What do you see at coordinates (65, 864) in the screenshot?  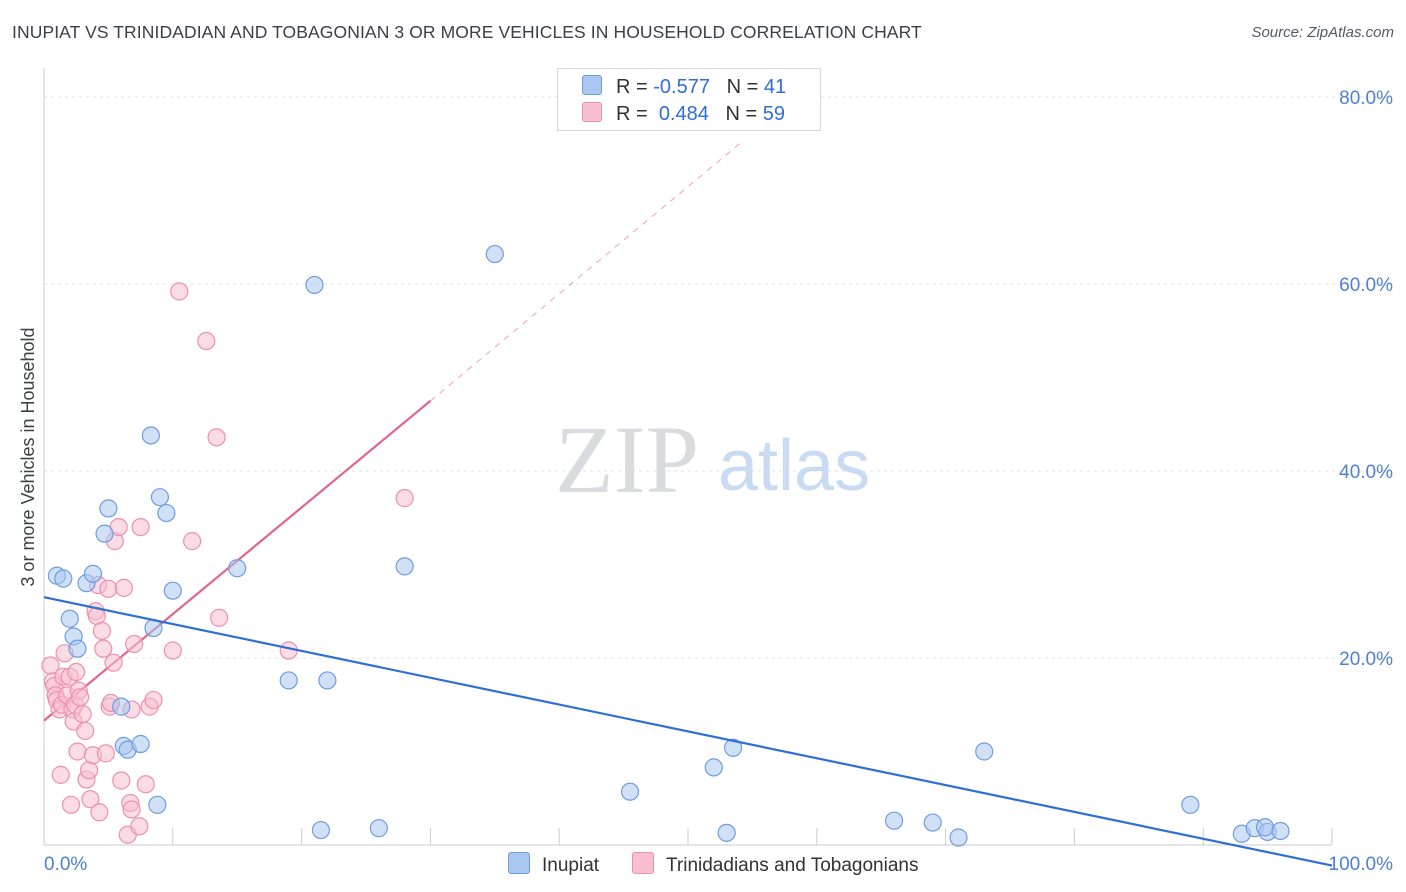 I see `x-tick-label-min: 0.0%` at bounding box center [65, 864].